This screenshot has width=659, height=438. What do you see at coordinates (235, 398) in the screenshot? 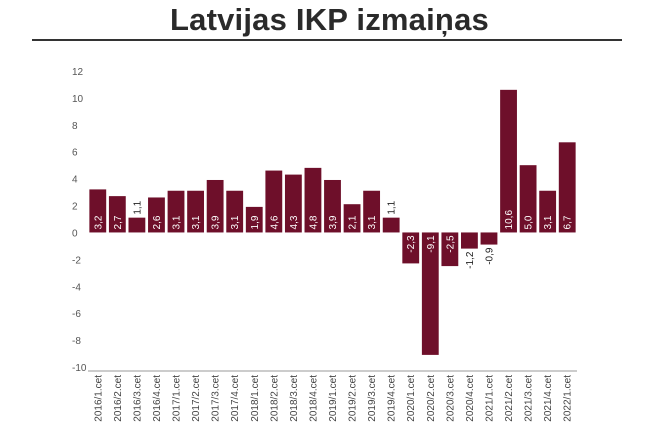
I see `x-tick-label: 2017/4.cet` at bounding box center [235, 398].